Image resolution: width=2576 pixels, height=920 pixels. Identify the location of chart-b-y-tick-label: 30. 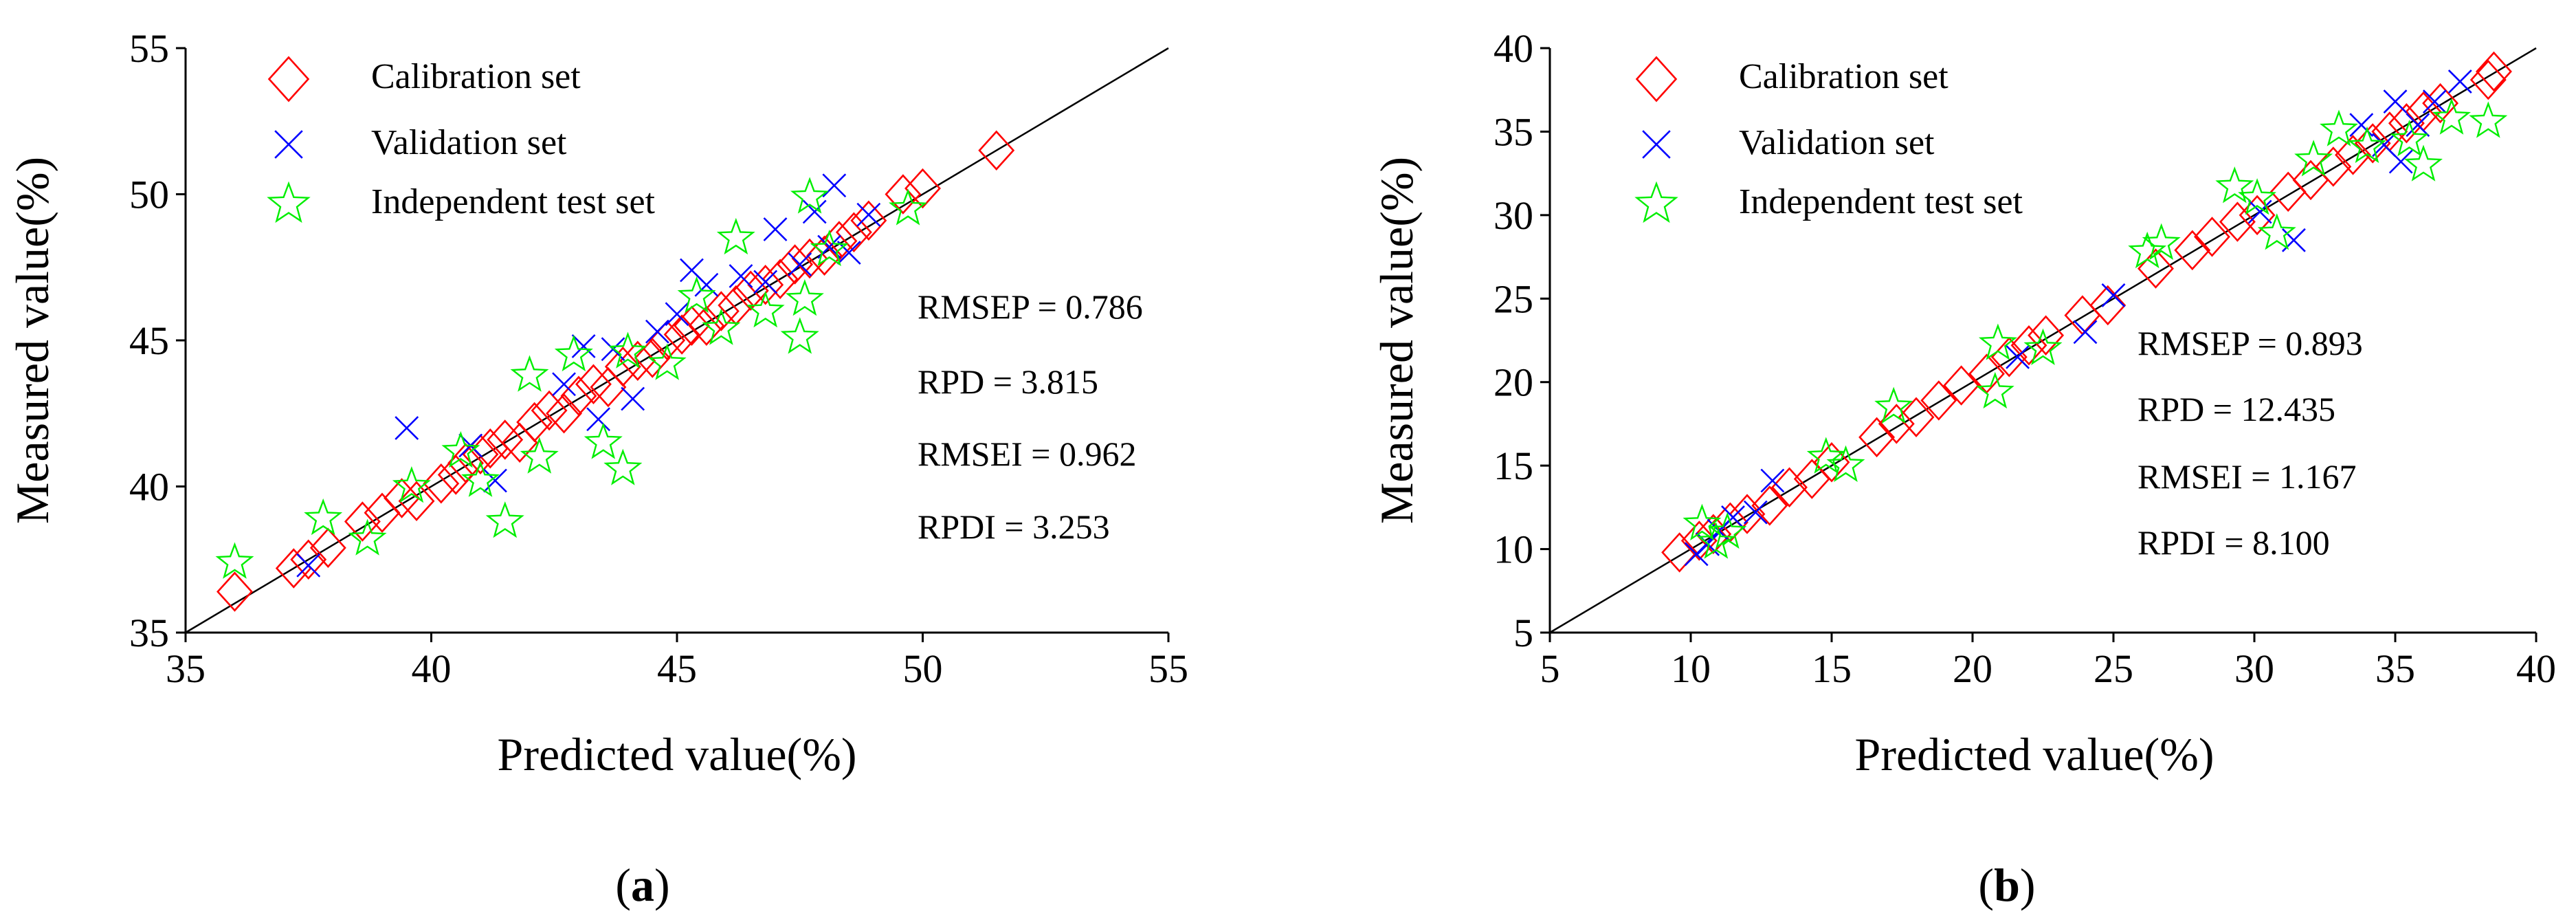
(1513, 215).